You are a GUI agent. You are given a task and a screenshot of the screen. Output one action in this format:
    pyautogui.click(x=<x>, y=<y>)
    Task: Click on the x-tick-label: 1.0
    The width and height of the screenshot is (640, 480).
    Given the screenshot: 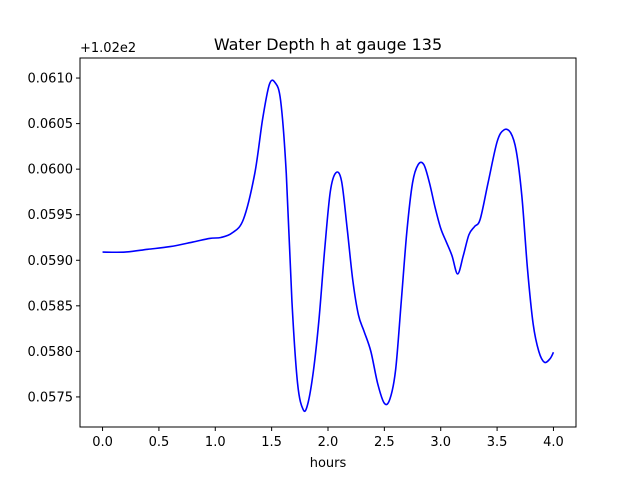 What is the action you would take?
    pyautogui.click(x=215, y=442)
    